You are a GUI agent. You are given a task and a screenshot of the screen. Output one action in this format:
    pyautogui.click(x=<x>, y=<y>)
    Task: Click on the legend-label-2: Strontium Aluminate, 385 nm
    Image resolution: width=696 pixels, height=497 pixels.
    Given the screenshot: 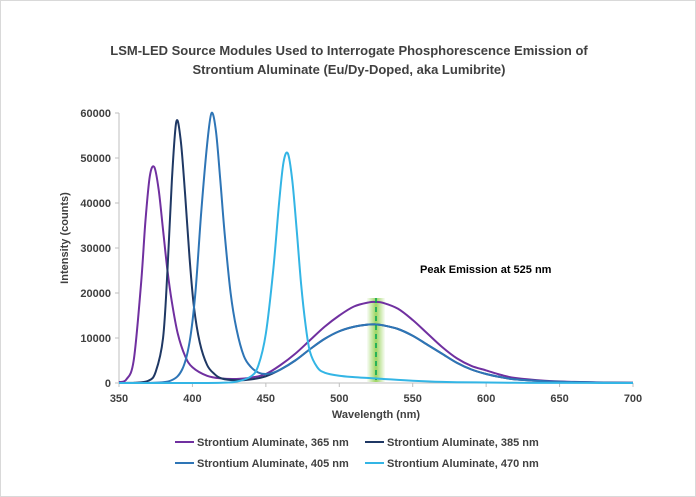 What is the action you would take?
    pyautogui.click(x=463, y=443)
    